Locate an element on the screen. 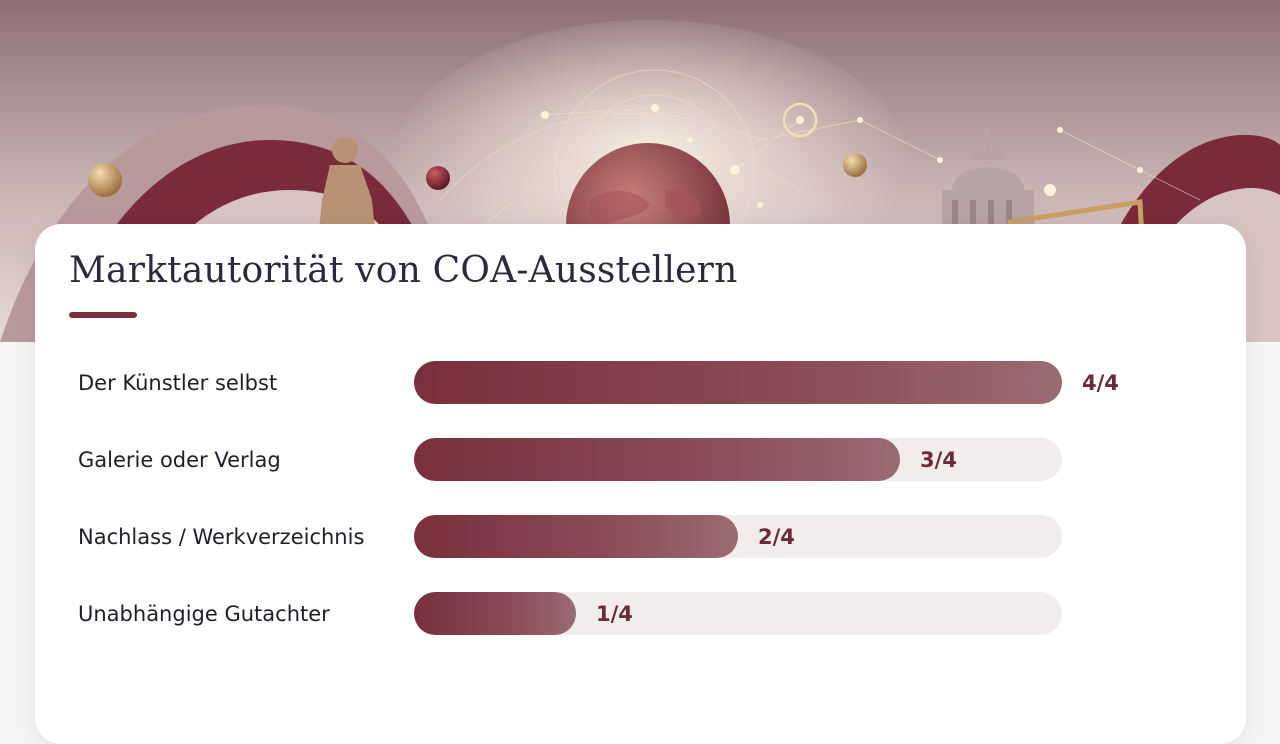 The image size is (1280, 744). category-label: Galerie oder Verlag is located at coordinates (179, 460).